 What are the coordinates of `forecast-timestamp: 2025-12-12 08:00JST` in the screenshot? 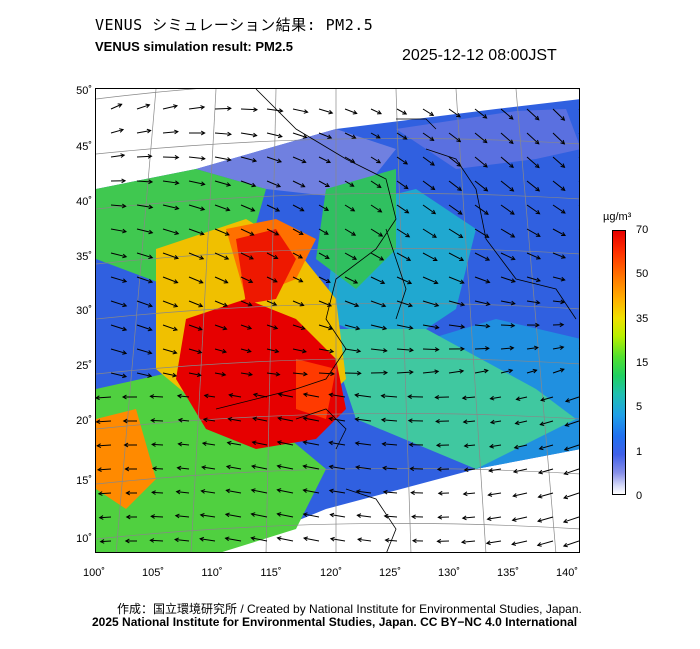 It's located at (479, 55).